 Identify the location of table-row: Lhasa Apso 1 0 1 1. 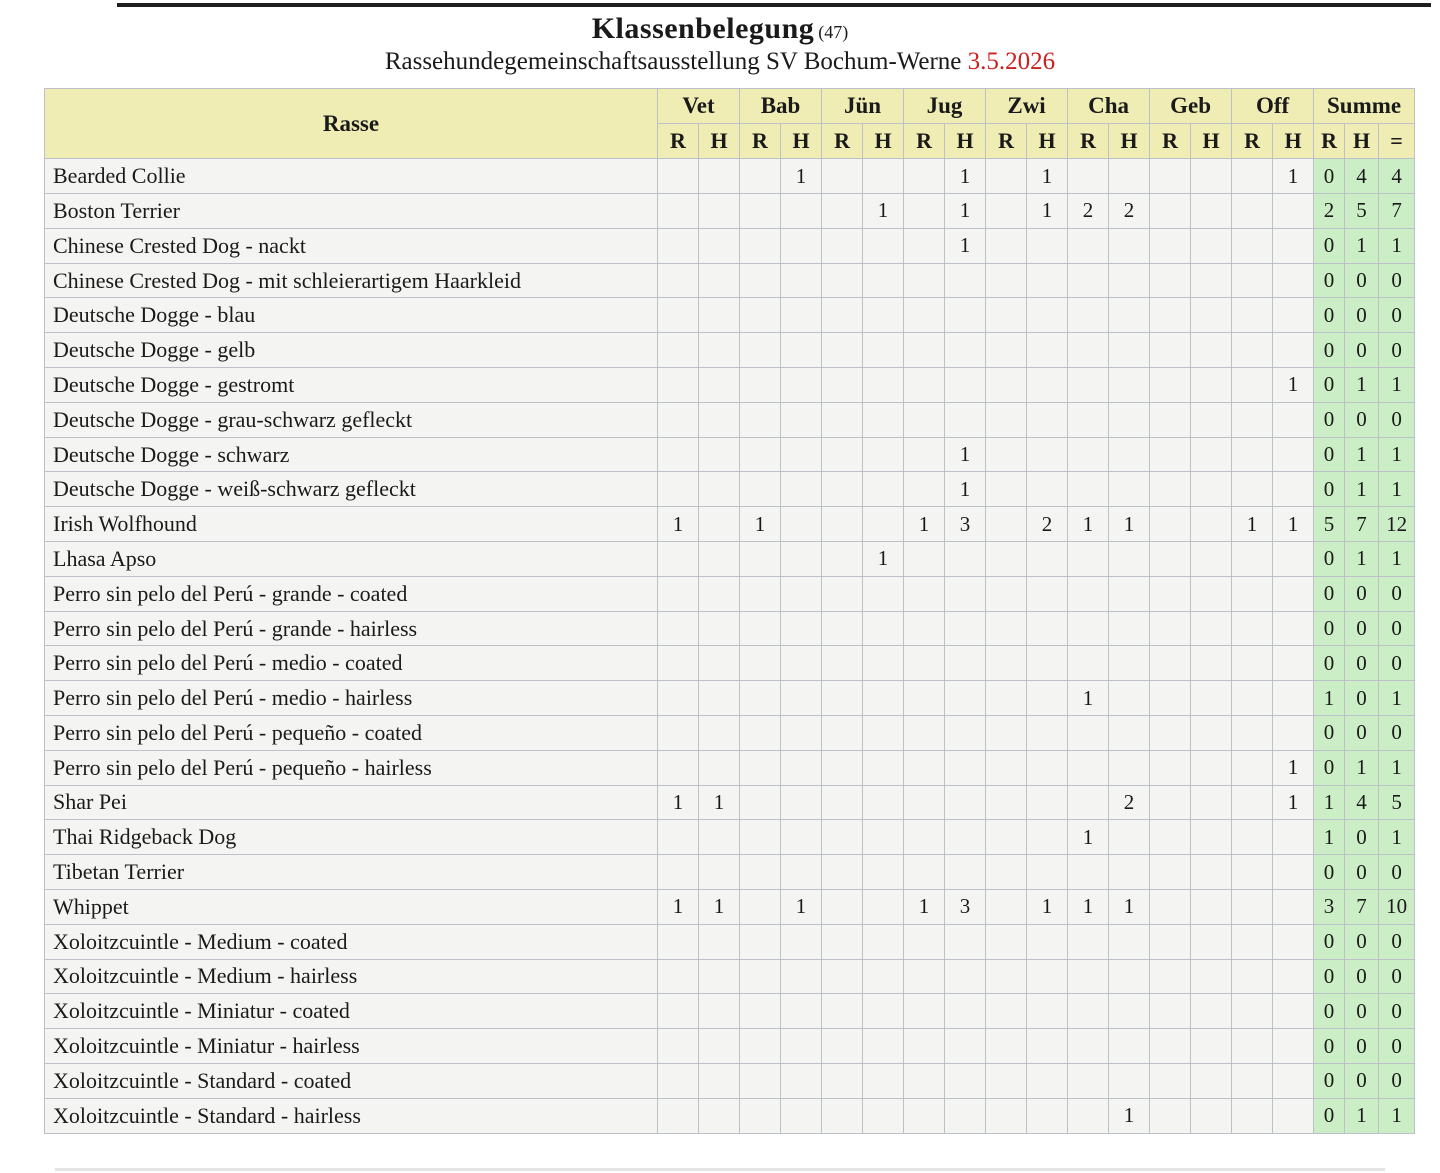
(730, 559).